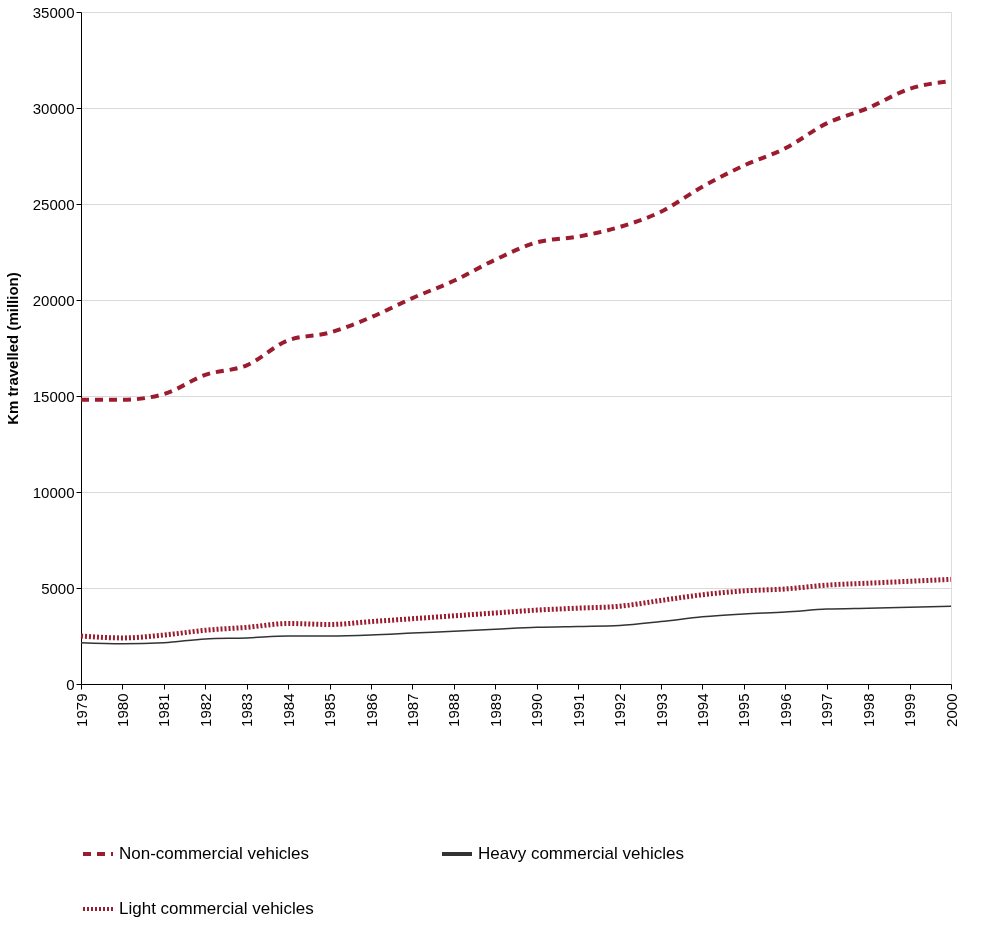 The height and width of the screenshot is (927, 1005). Describe the element at coordinates (288, 710) in the screenshot. I see `x-tick-label: 1984` at that location.